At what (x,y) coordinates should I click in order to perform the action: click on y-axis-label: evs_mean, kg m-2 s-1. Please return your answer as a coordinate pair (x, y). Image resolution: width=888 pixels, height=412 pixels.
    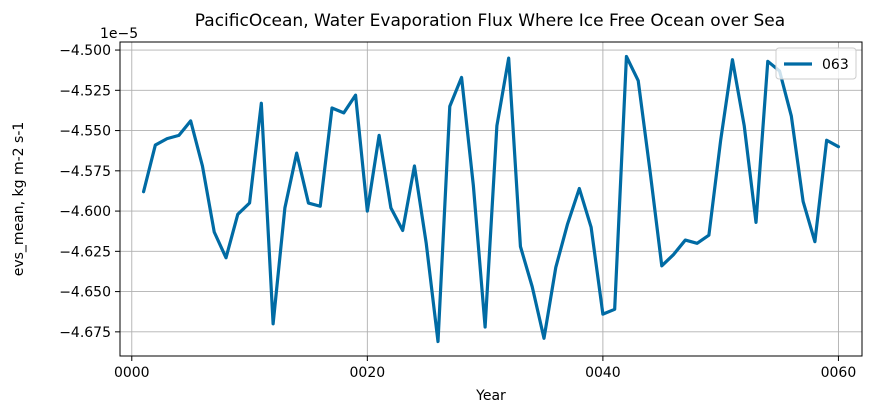
    Looking at the image, I should click on (19, 199).